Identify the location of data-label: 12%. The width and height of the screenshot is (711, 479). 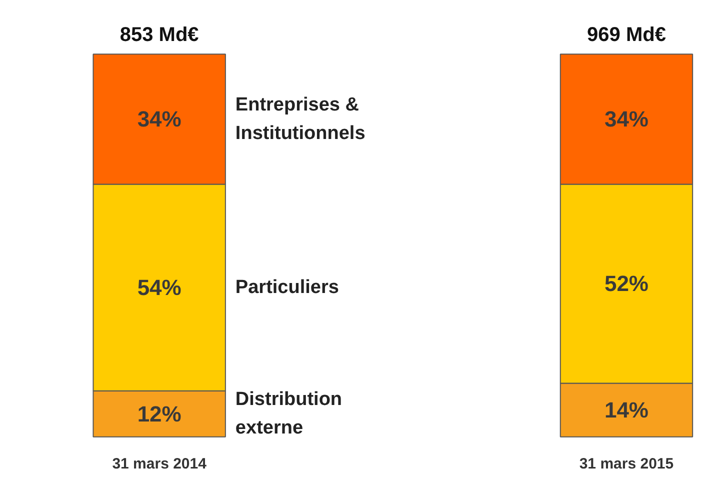
(159, 413).